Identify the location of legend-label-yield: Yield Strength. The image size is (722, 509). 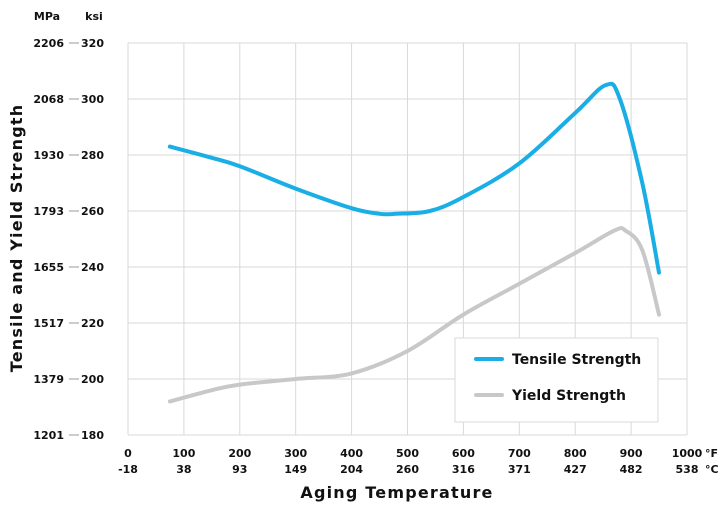
(568, 396).